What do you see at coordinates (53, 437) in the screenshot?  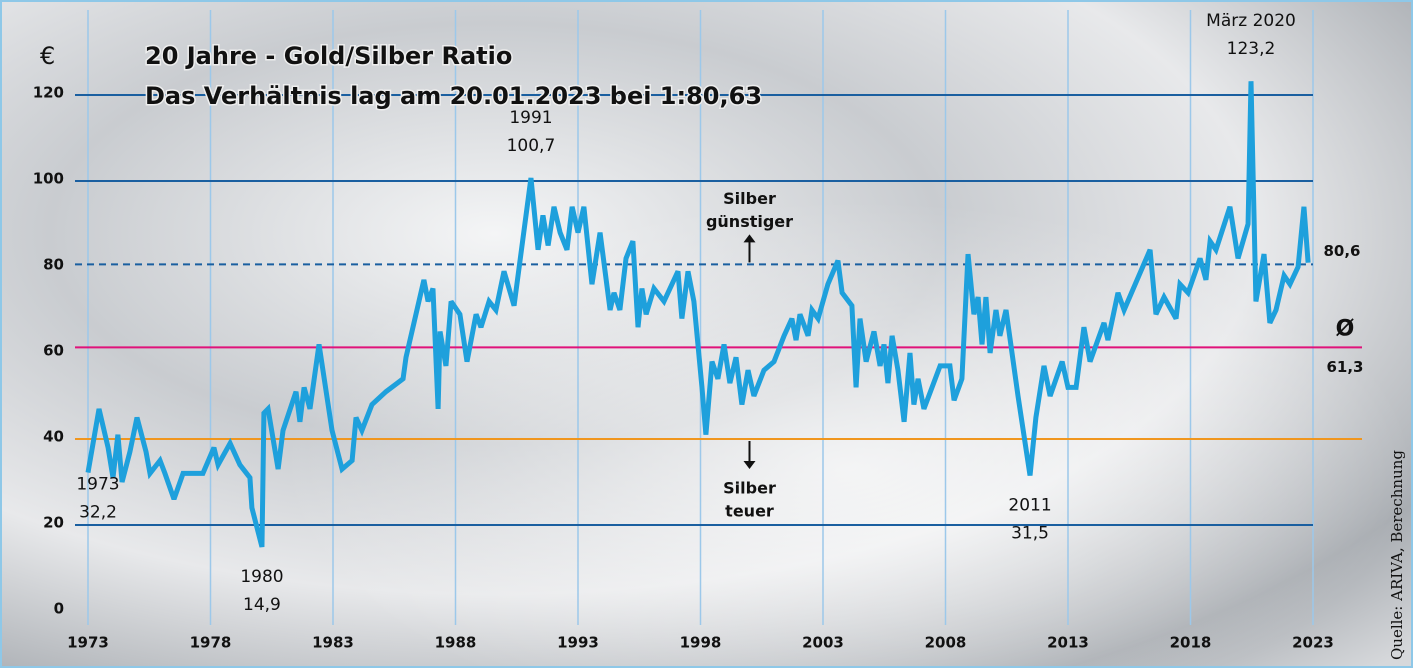 I see `y-tick-label: 40` at bounding box center [53, 437].